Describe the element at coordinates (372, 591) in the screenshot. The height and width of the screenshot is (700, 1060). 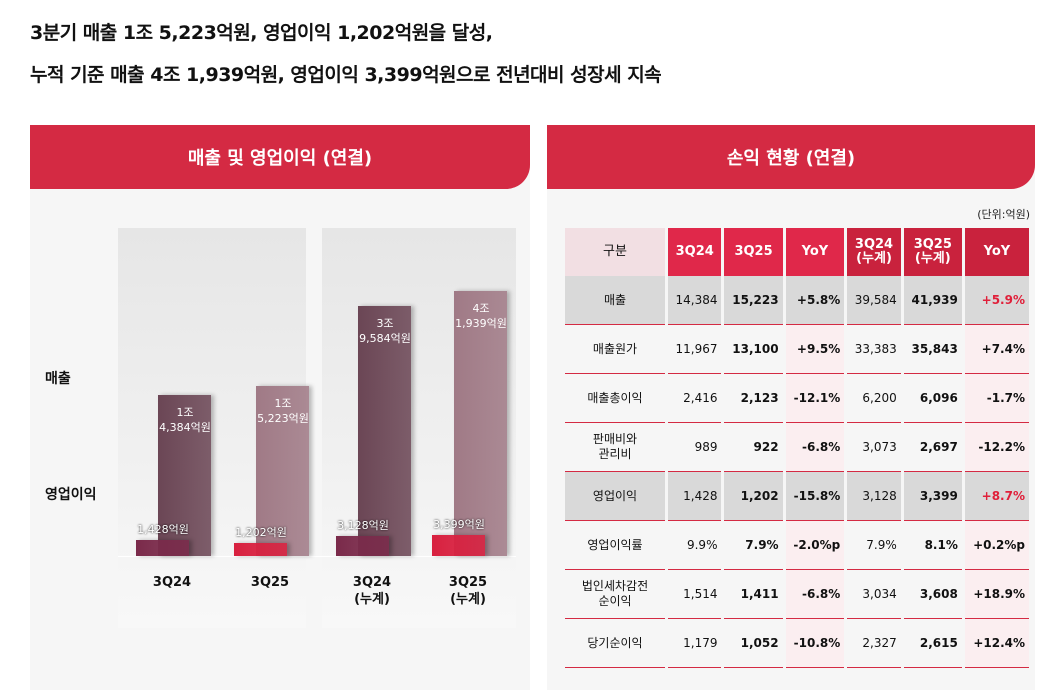
I see `x-tick-label: 3Q24 (누계)` at that location.